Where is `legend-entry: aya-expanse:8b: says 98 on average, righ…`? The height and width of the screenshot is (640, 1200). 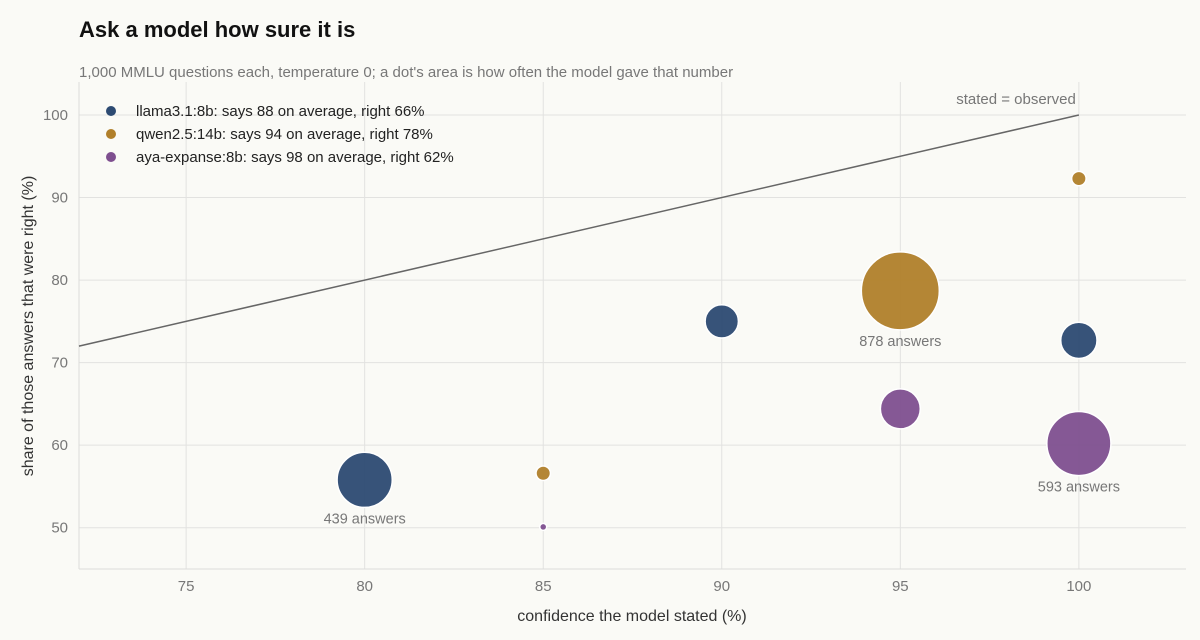
legend-entry: aya-expanse:8b: says 98 on average, righ… is located at coordinates (295, 157).